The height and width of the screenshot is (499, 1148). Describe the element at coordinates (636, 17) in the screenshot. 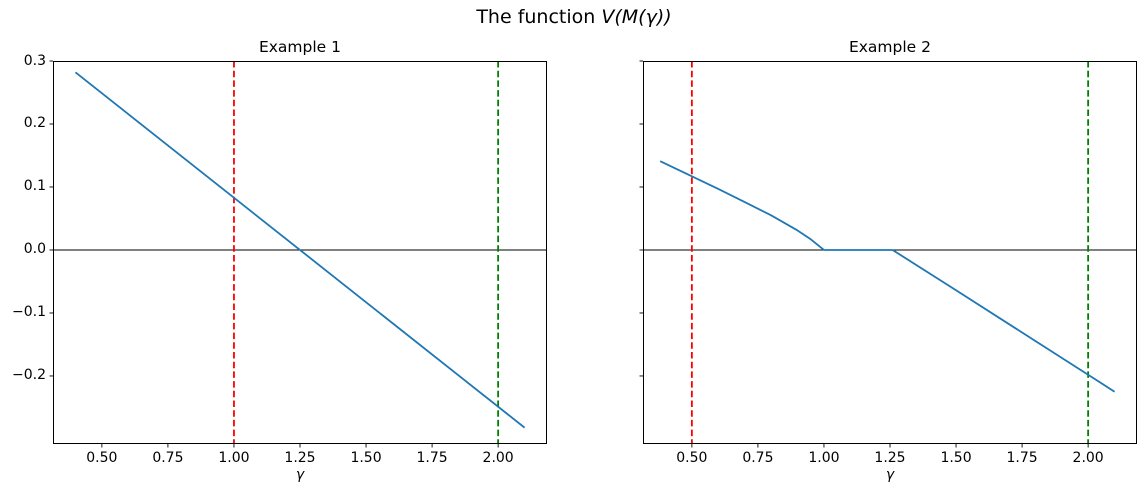

I see `figure-title-math: V(M(γ))` at that location.